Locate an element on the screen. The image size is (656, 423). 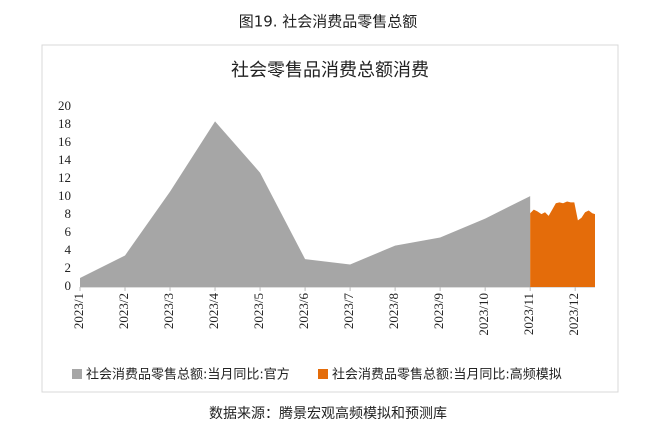
x-tick-label: 2023/6 is located at coordinates (303, 311).